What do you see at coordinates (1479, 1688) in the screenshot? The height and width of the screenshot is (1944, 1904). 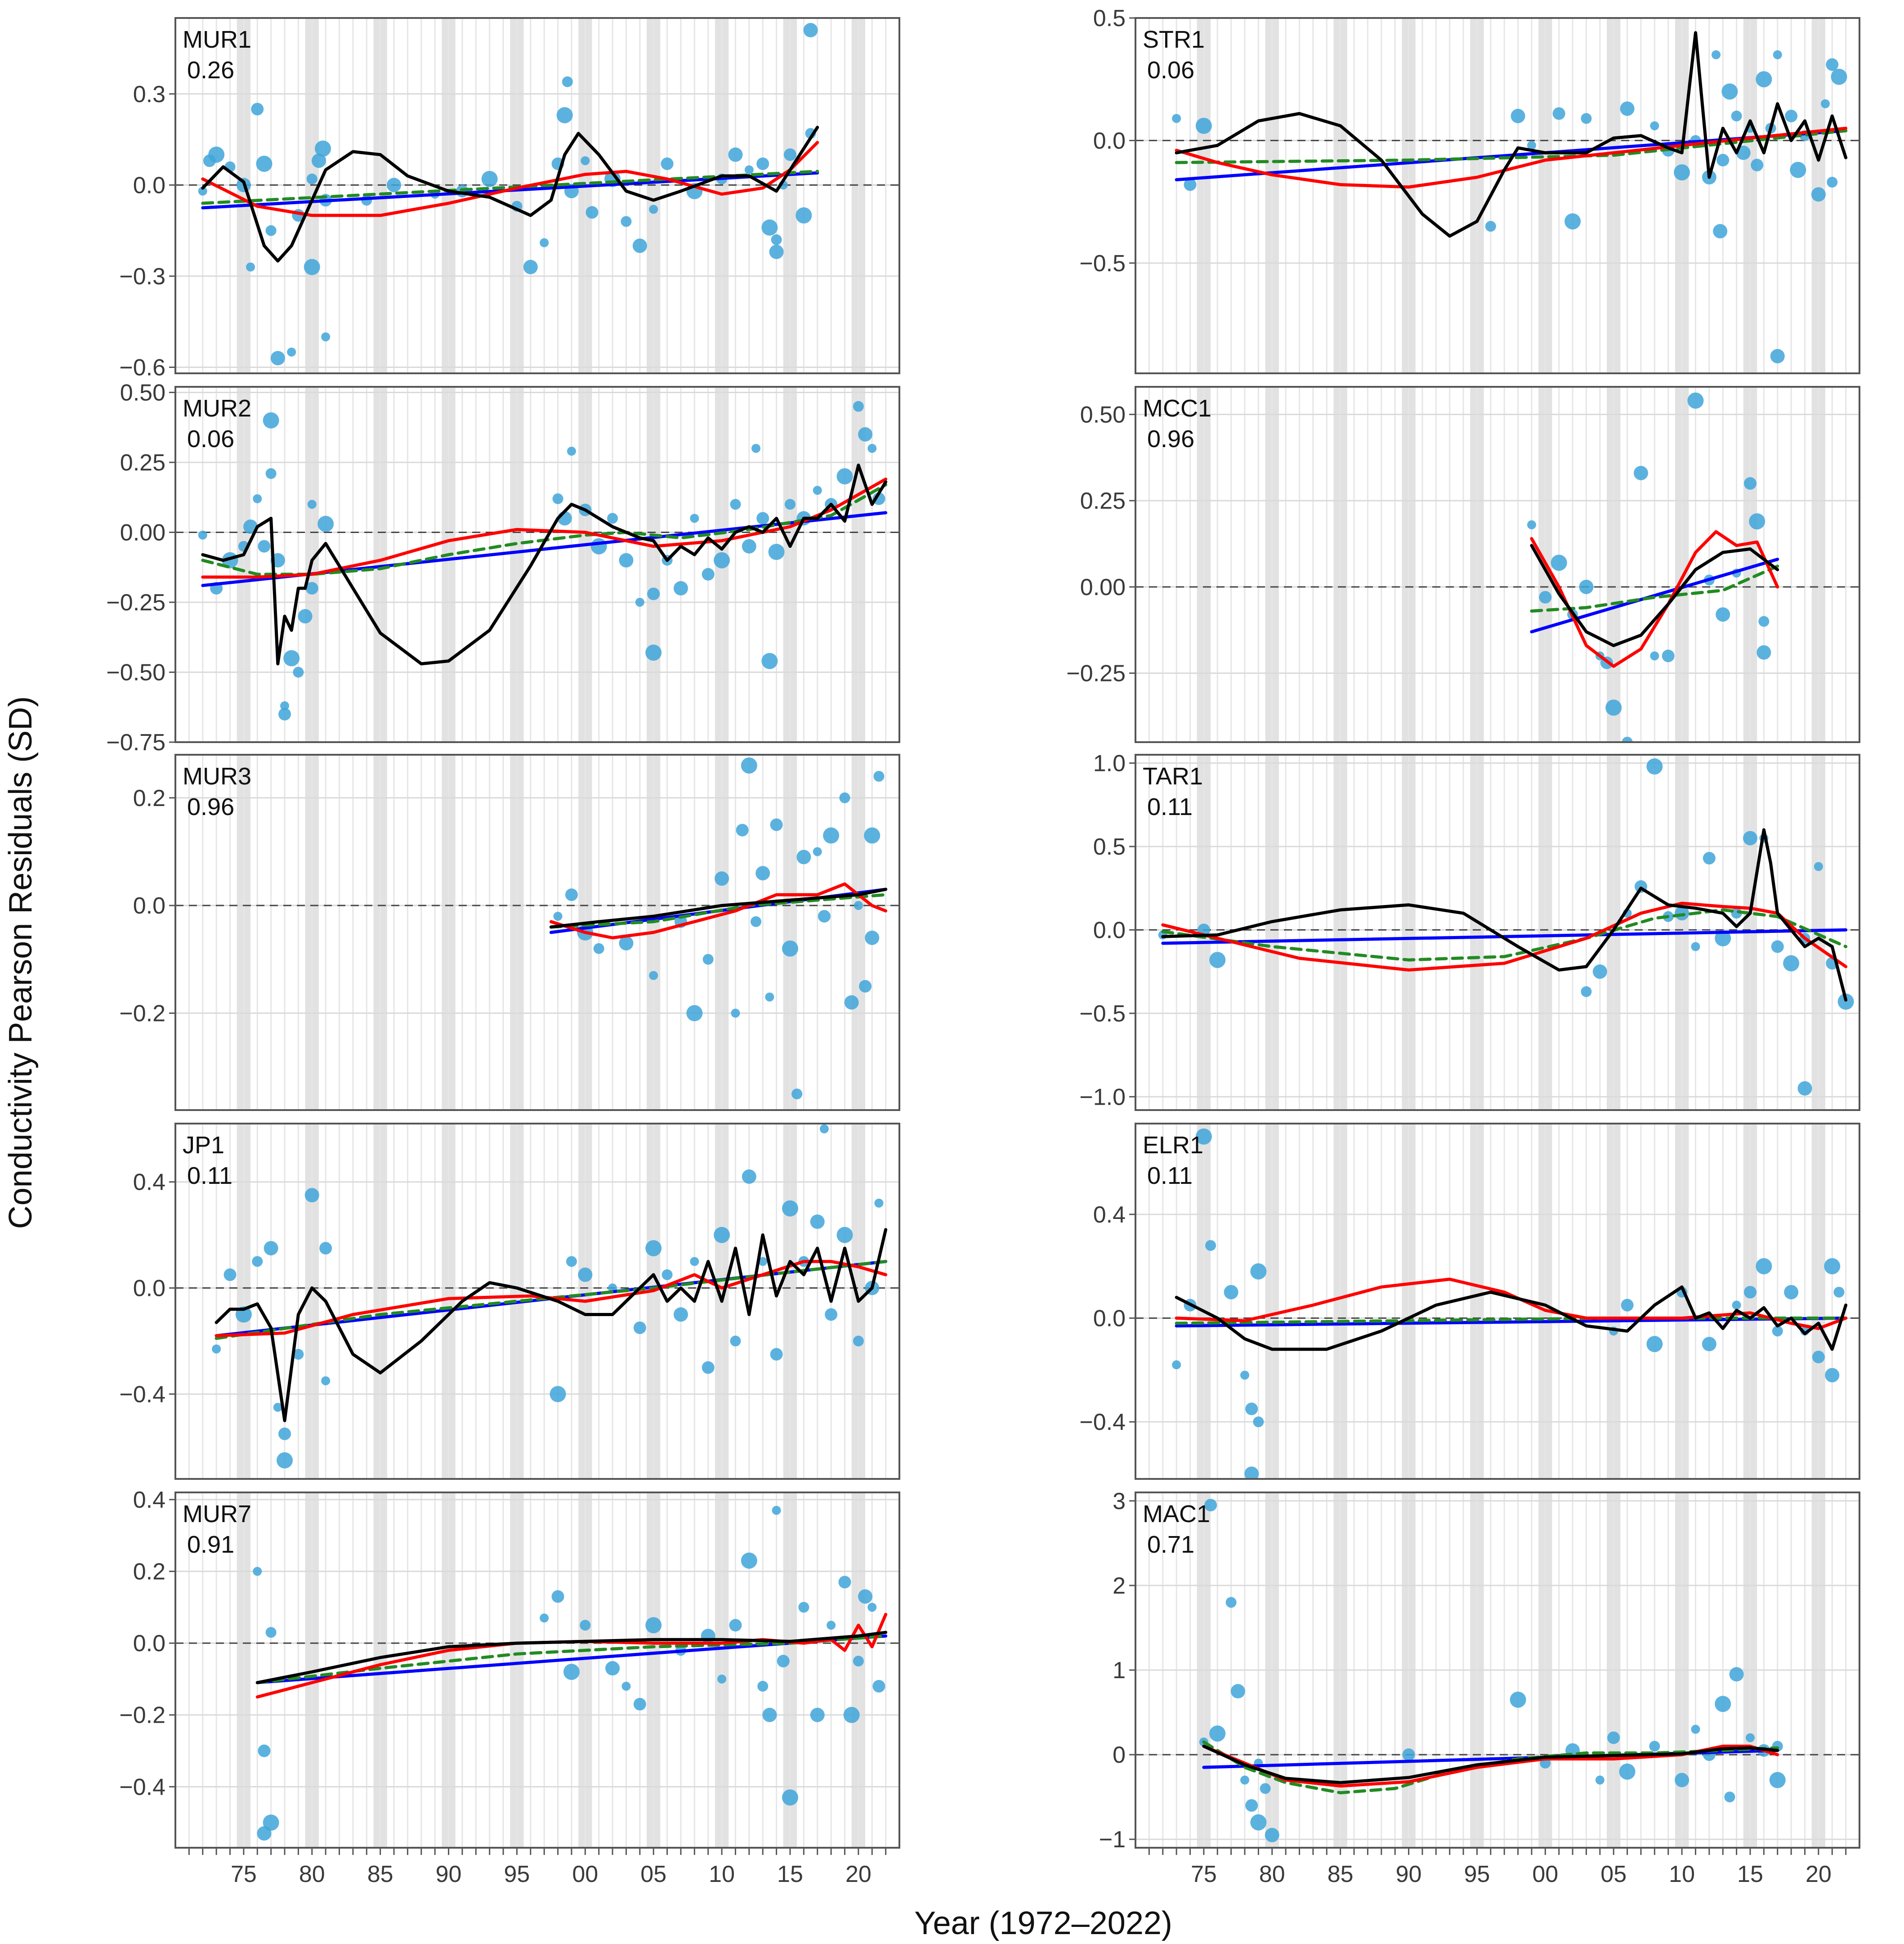 I see `panel-mac1: −1 0 1 2 3 MAC1 0.71 75 80 85 90 95 00 05 10 15 20` at bounding box center [1479, 1688].